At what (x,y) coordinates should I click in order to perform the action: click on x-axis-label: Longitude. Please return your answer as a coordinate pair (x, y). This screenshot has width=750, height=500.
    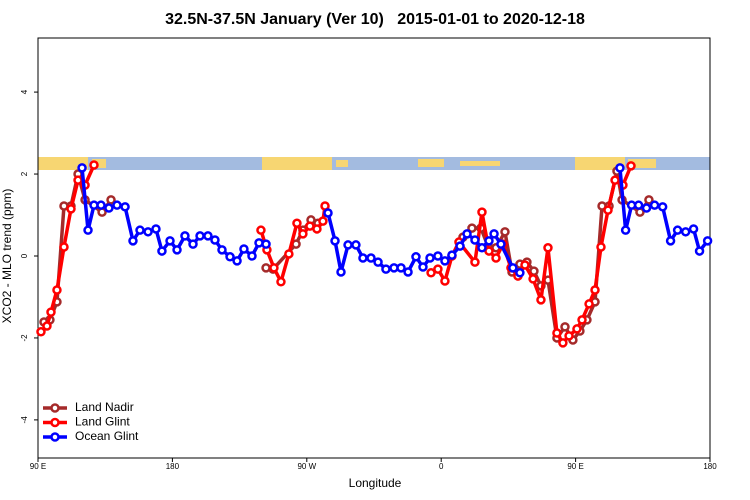
    Looking at the image, I should click on (375, 483).